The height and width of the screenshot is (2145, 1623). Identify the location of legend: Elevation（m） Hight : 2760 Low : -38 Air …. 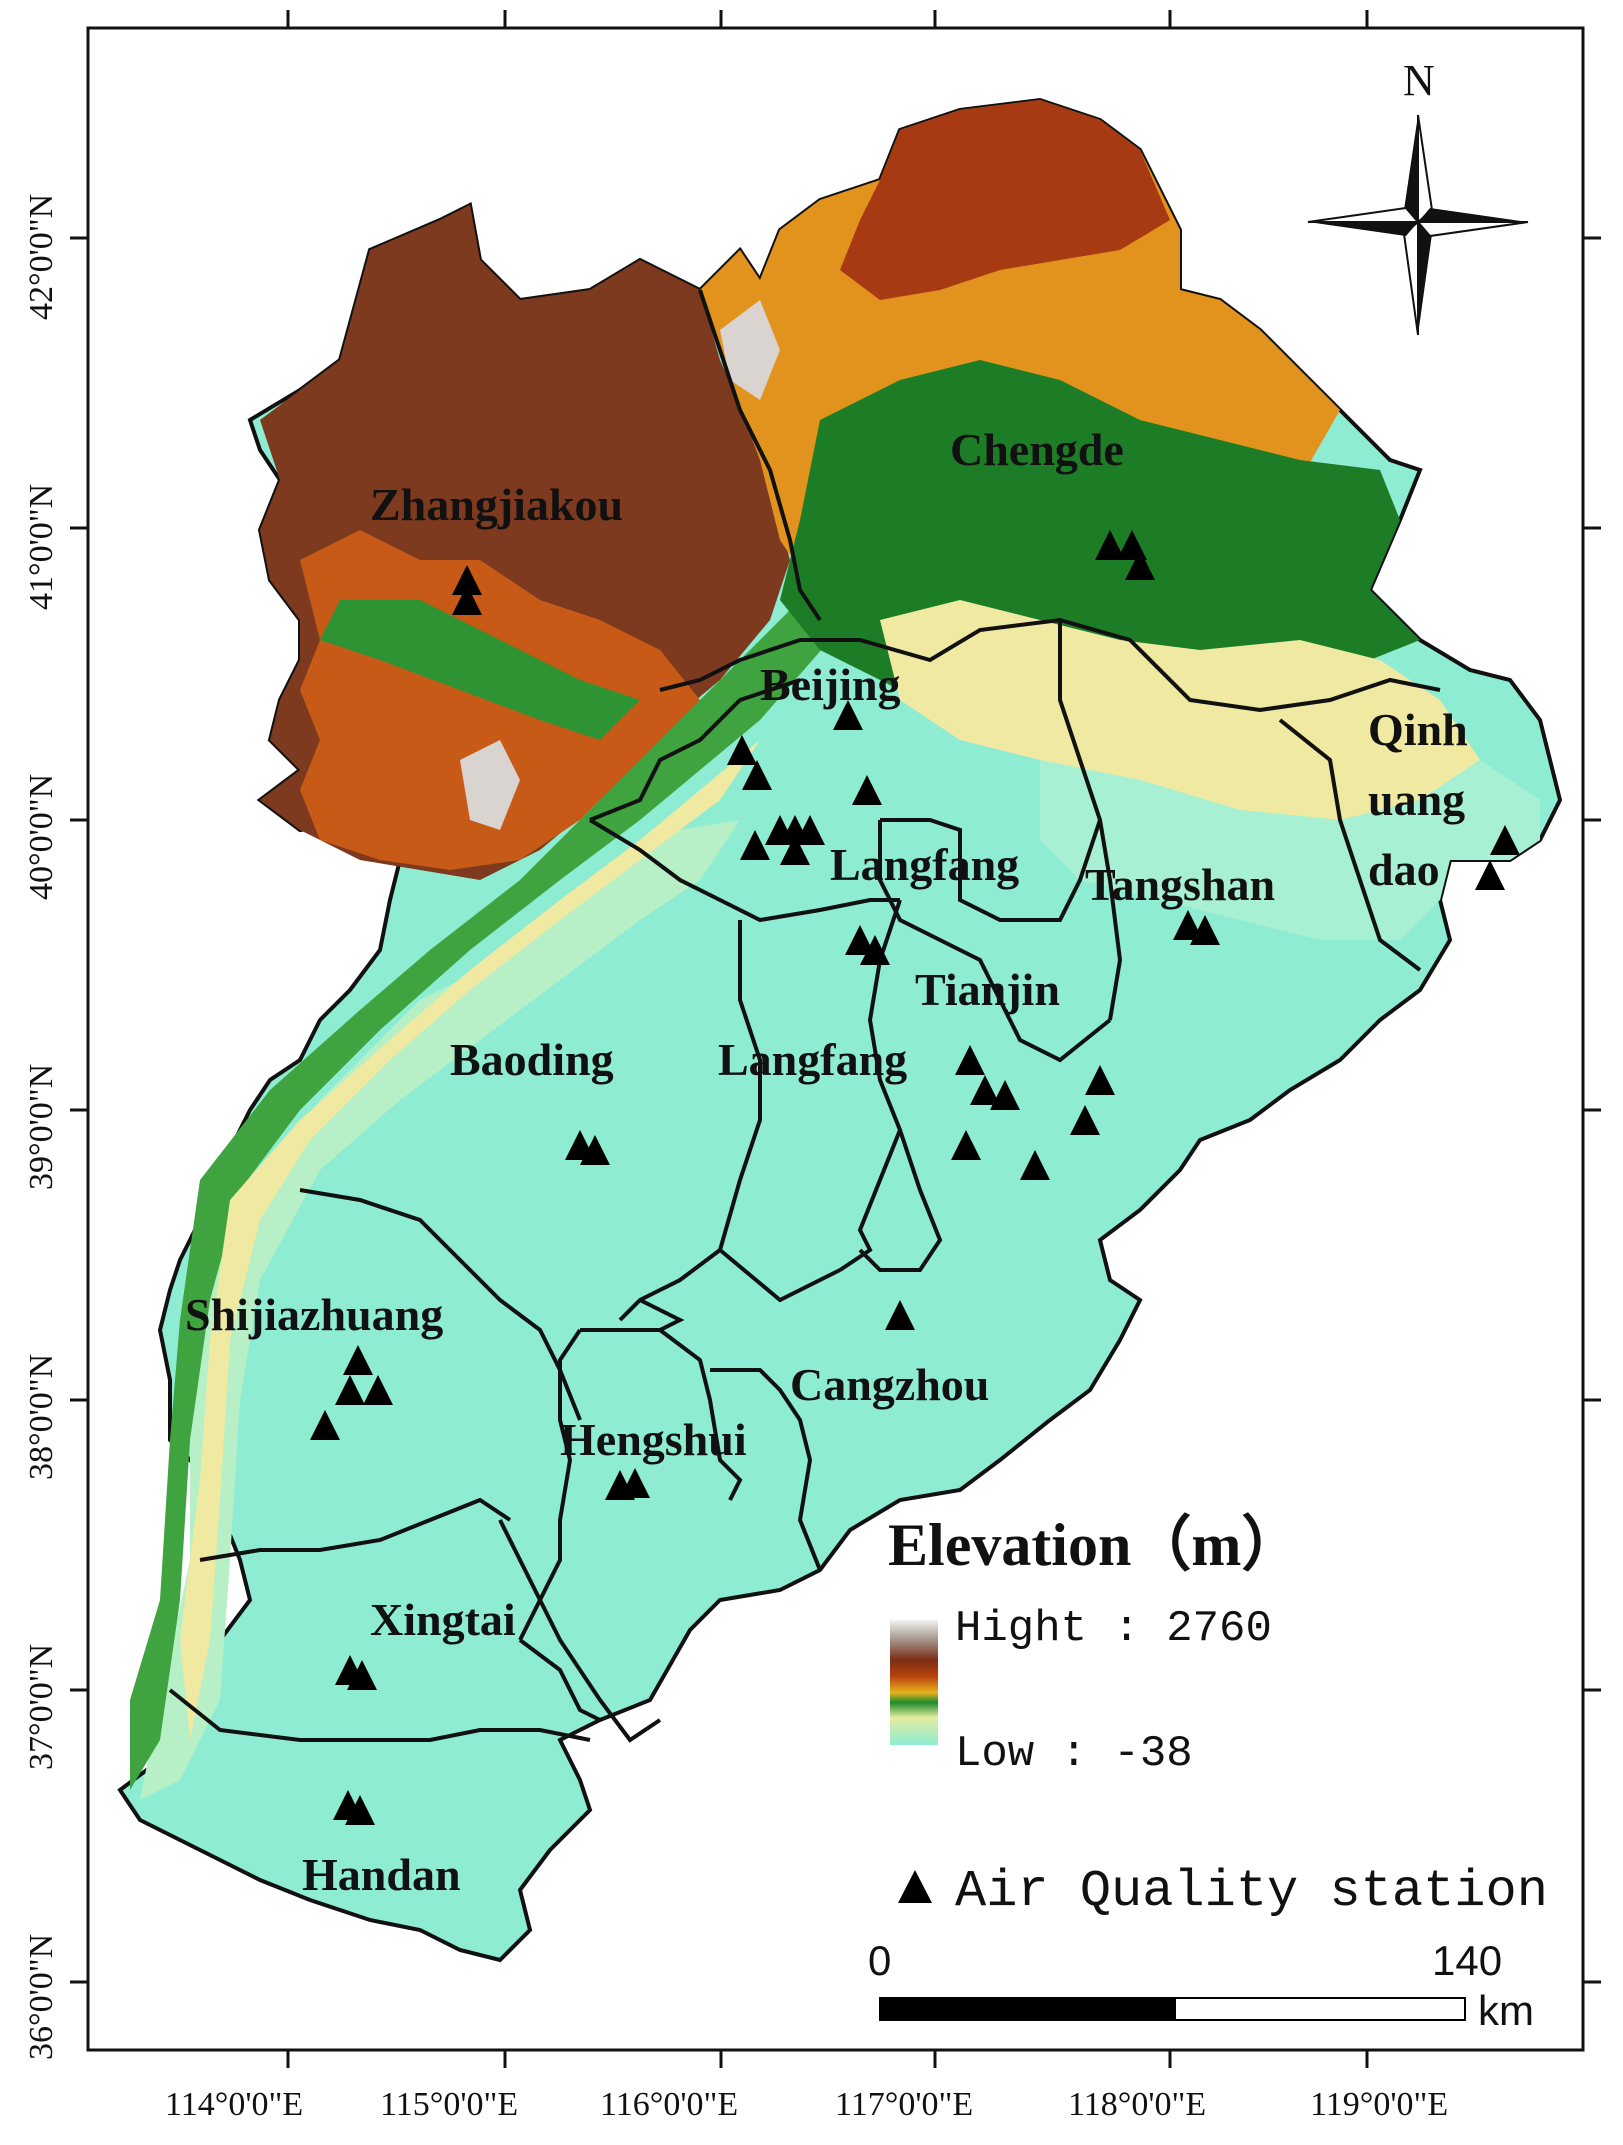
(1218, 1716).